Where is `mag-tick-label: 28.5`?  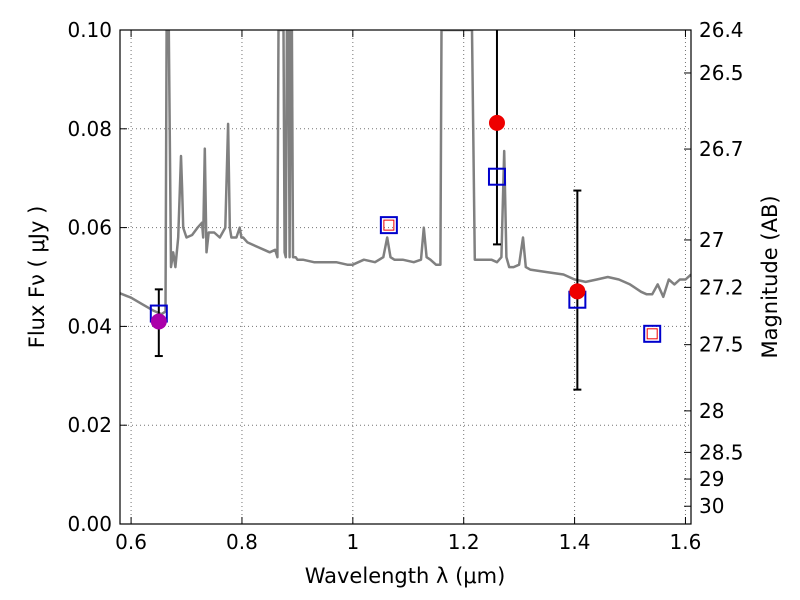
mag-tick-label: 28.5 is located at coordinates (721, 452).